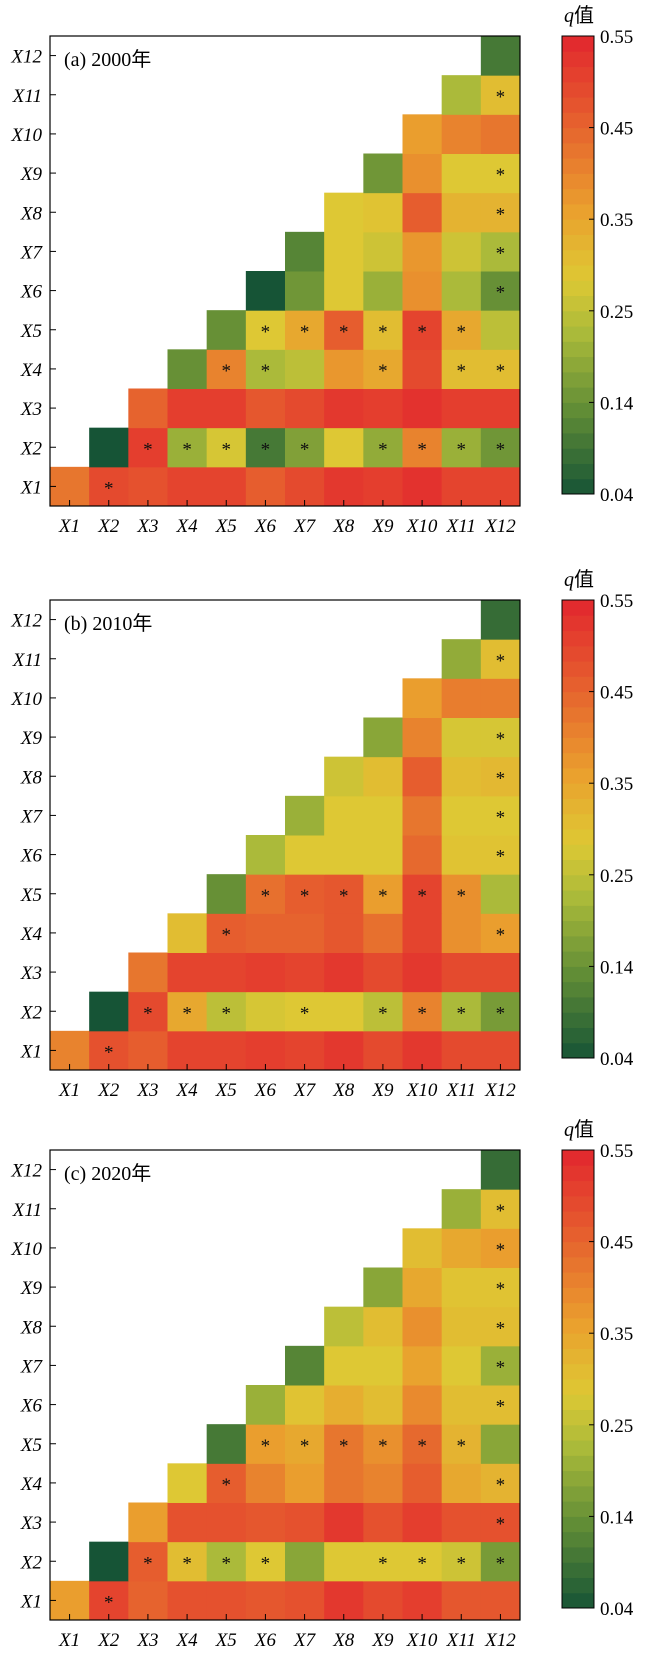 This screenshot has width=650, height=1664. Describe the element at coordinates (31, 331) in the screenshot. I see `y-tick-label: X5` at that location.